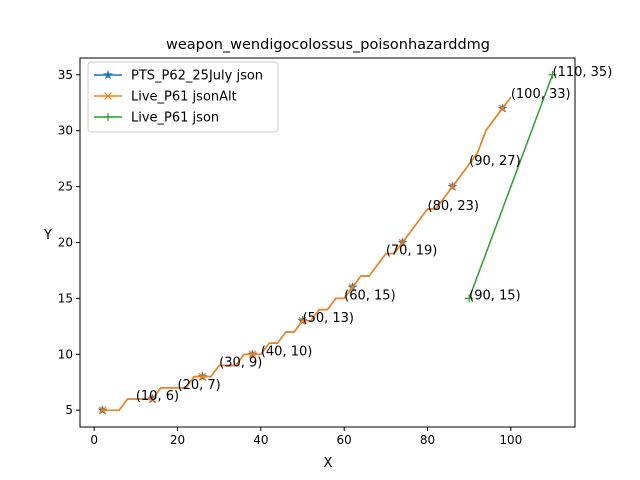  What do you see at coordinates (65, 131) in the screenshot?
I see `y-tick-label: 30` at bounding box center [65, 131].